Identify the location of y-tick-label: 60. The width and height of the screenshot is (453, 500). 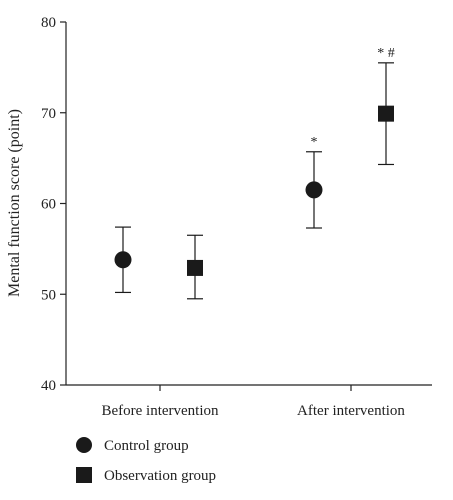
(48, 205).